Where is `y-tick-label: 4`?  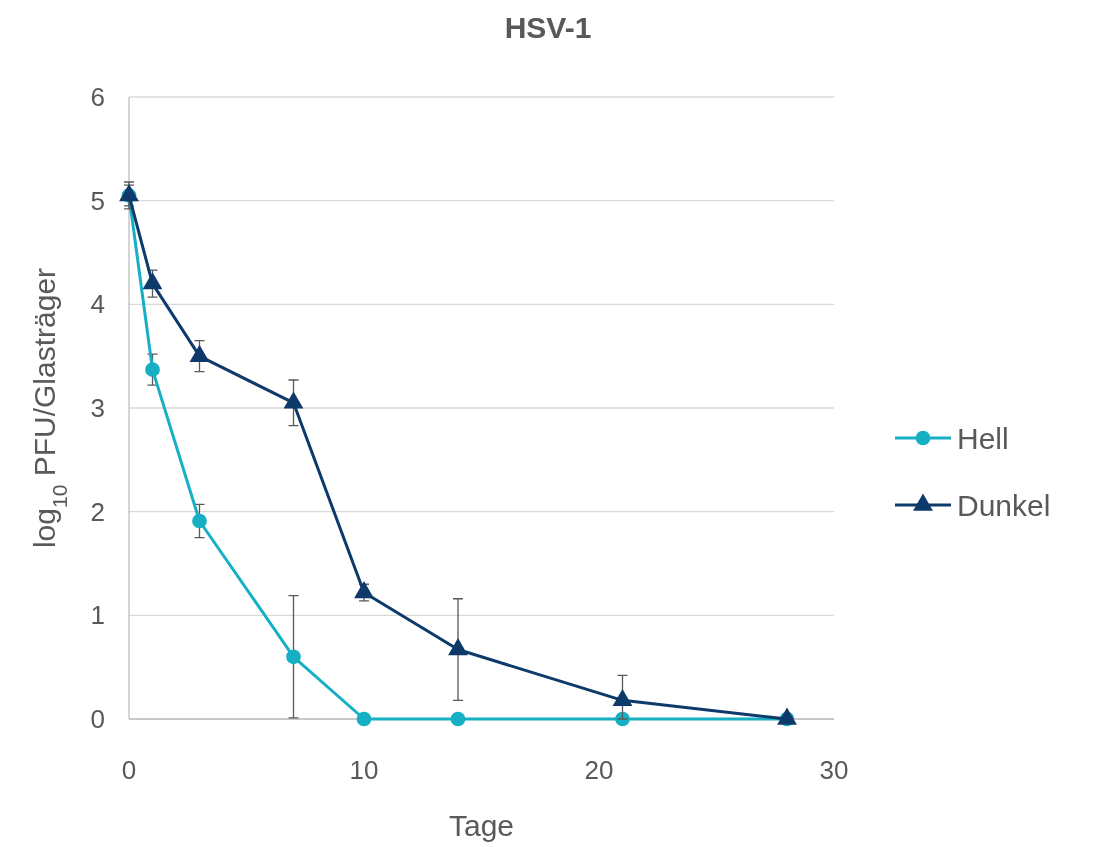
y-tick-label: 4 is located at coordinates (97, 304).